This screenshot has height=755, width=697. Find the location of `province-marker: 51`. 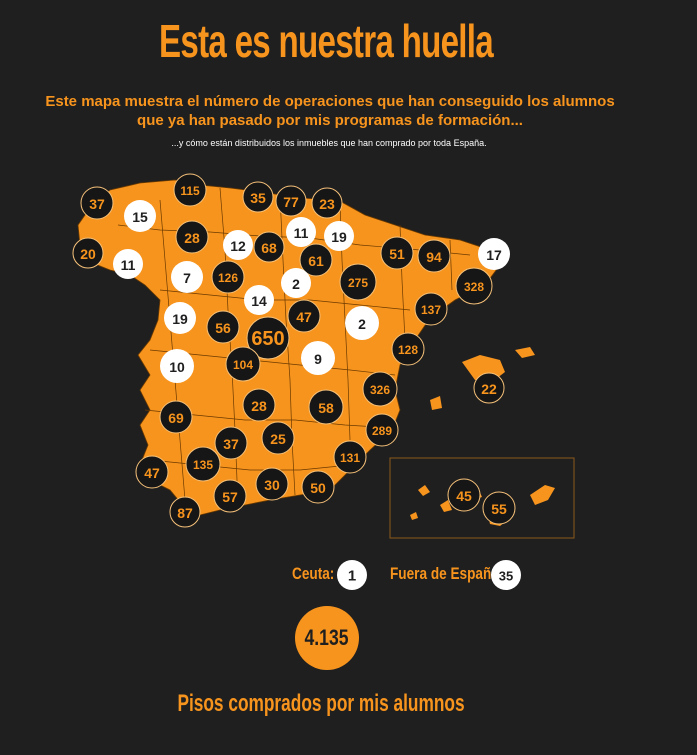

province-marker: 51 is located at coordinates (397, 253).